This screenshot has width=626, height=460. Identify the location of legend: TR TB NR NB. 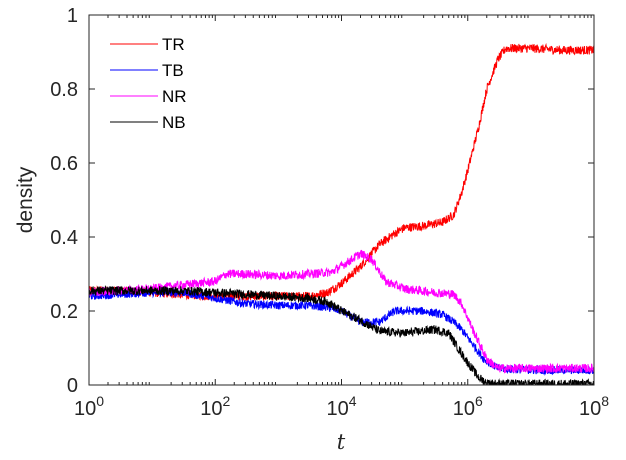
(152, 87).